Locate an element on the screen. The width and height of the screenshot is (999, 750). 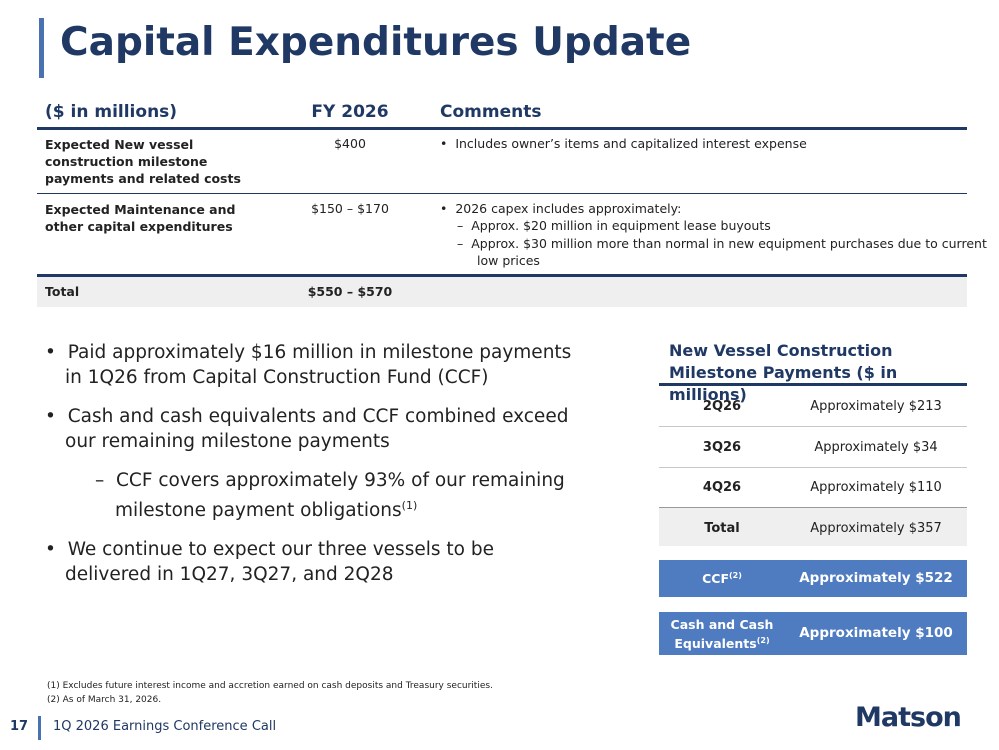
footer-text: 1Q 2026 Earnings Conference Call is located at coordinates (165, 726).